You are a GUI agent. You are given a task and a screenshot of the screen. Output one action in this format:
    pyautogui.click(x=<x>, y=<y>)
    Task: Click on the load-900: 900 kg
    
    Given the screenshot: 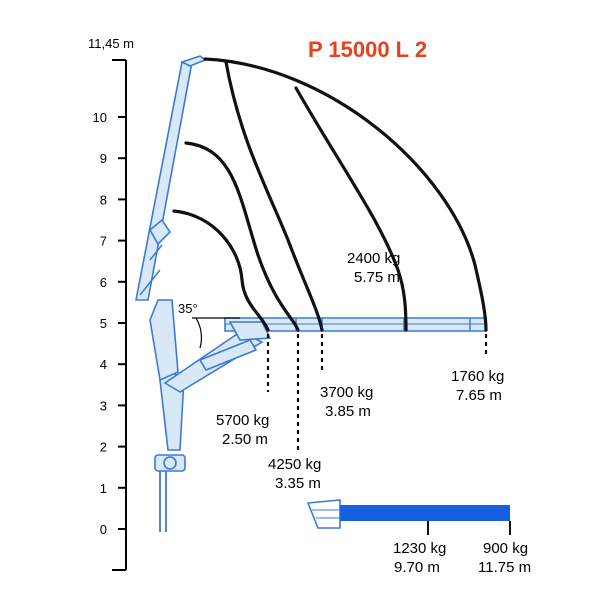 What is the action you would take?
    pyautogui.click(x=505, y=548)
    